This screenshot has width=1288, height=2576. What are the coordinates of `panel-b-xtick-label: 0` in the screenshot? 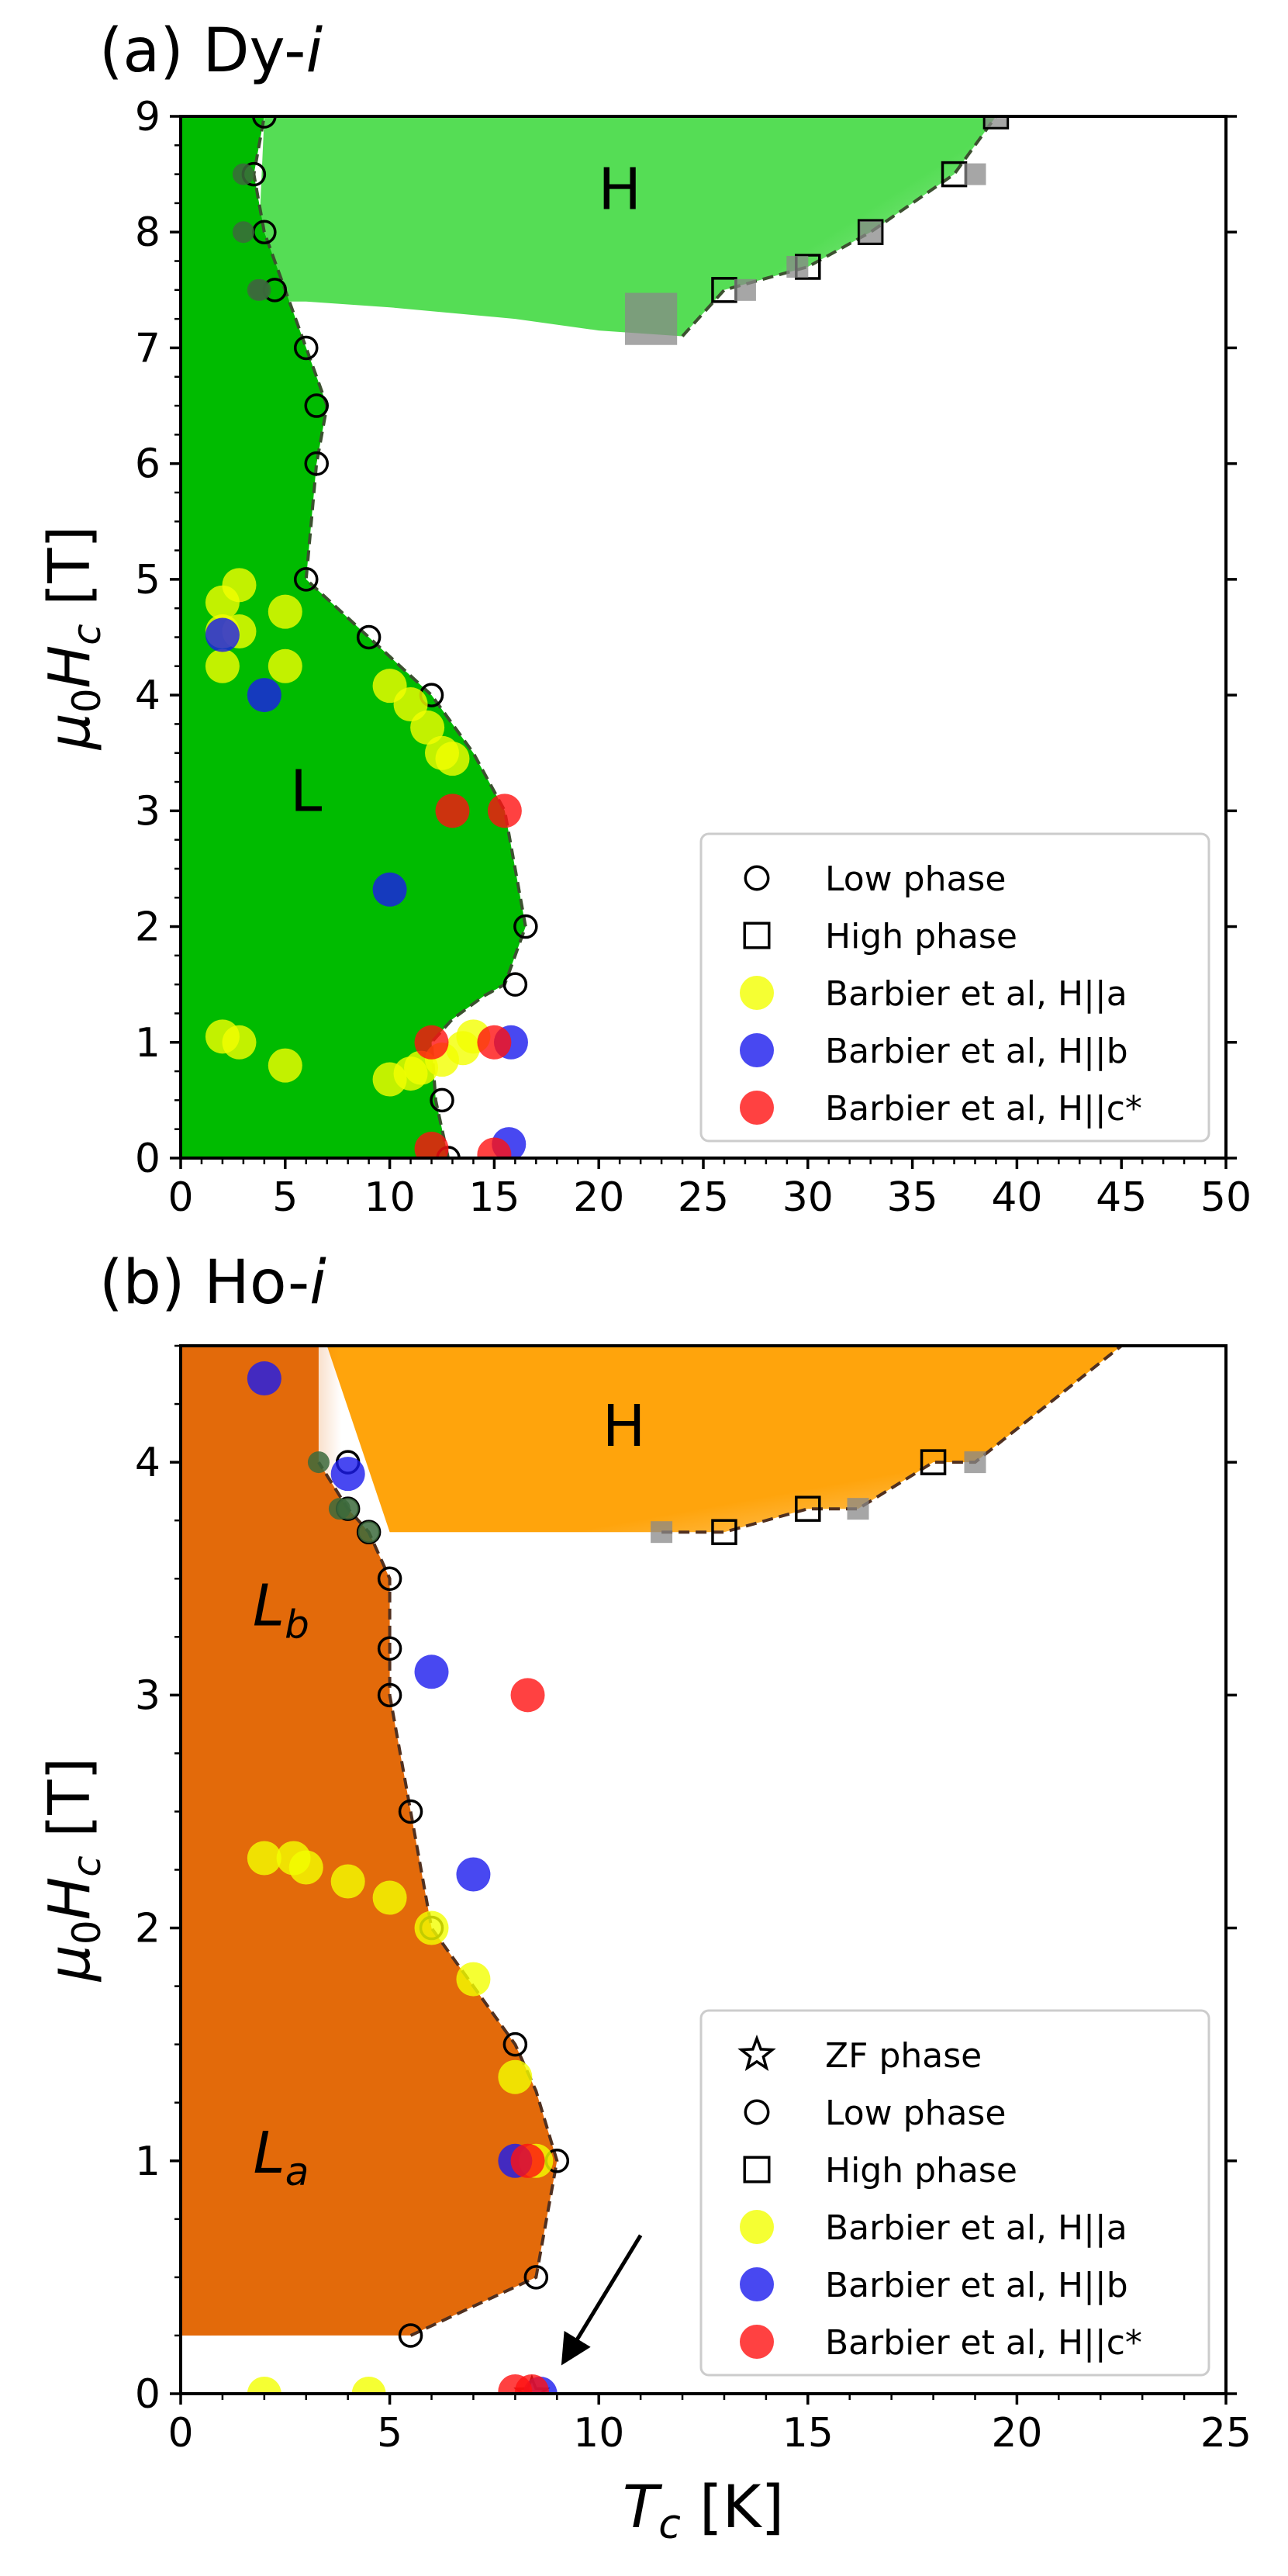 It's located at (180, 2433).